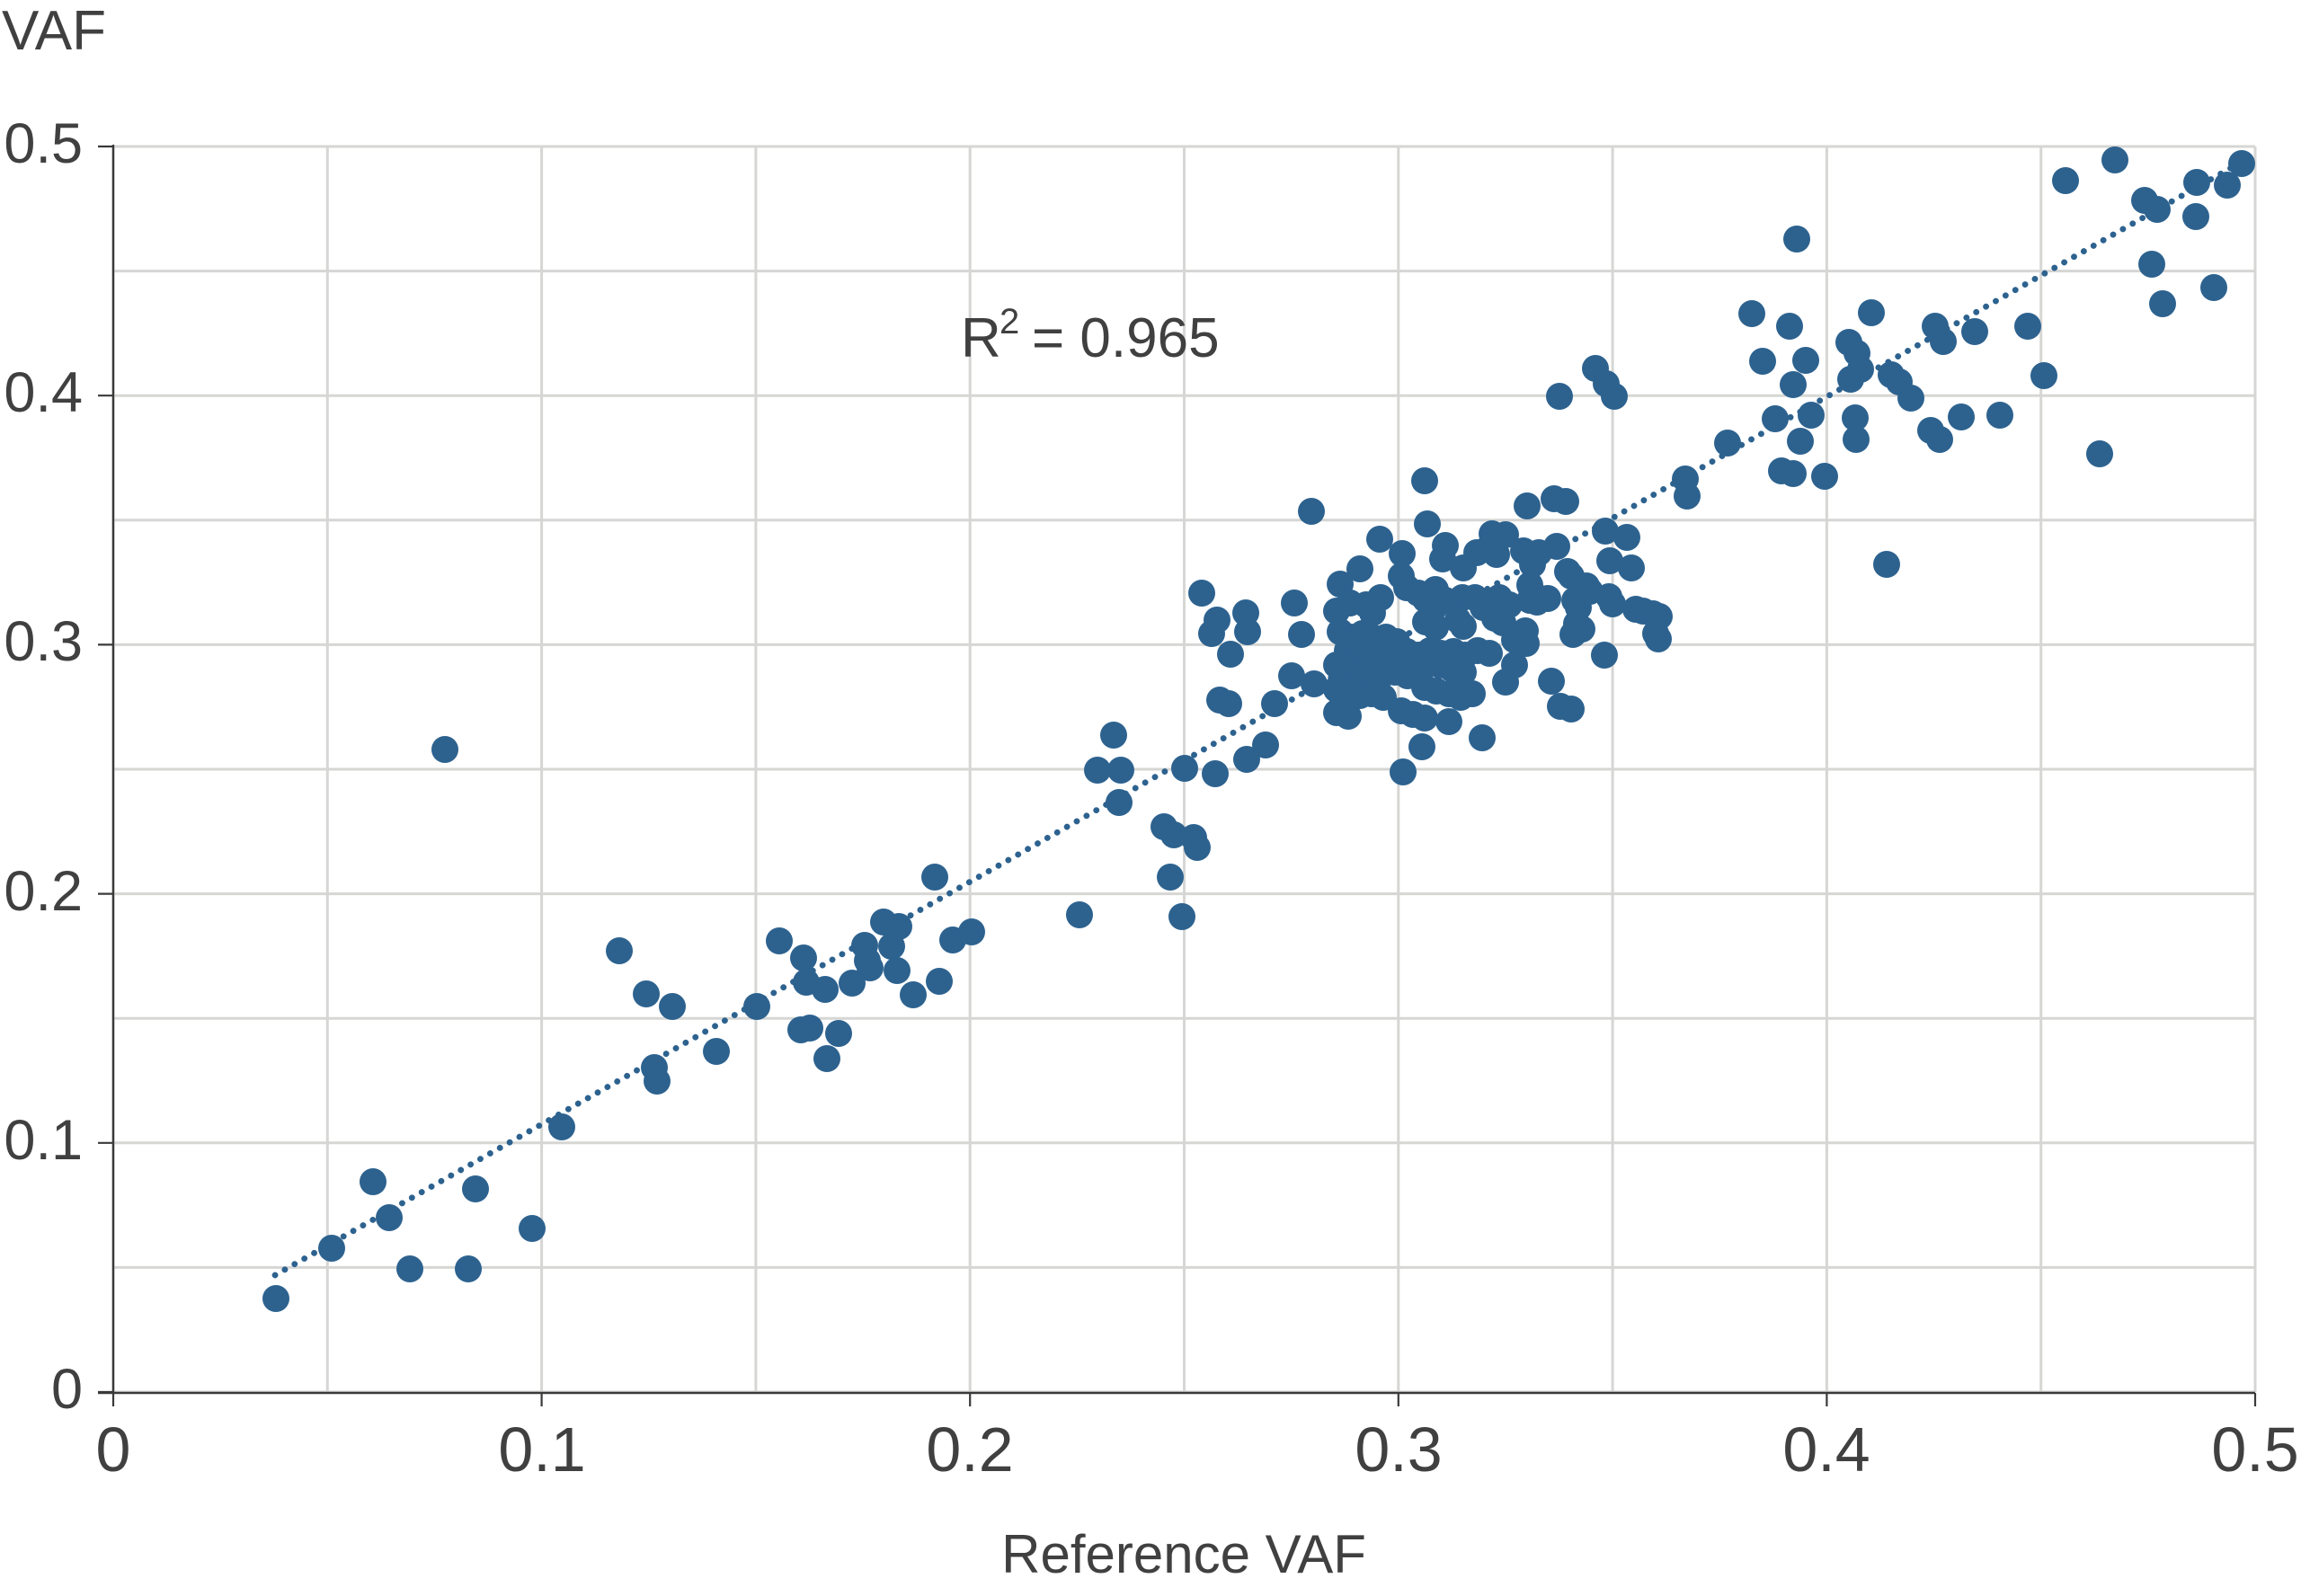 The height and width of the screenshot is (1596, 2301). I want to click on svg-text: = 0.965, so click(1126, 338).